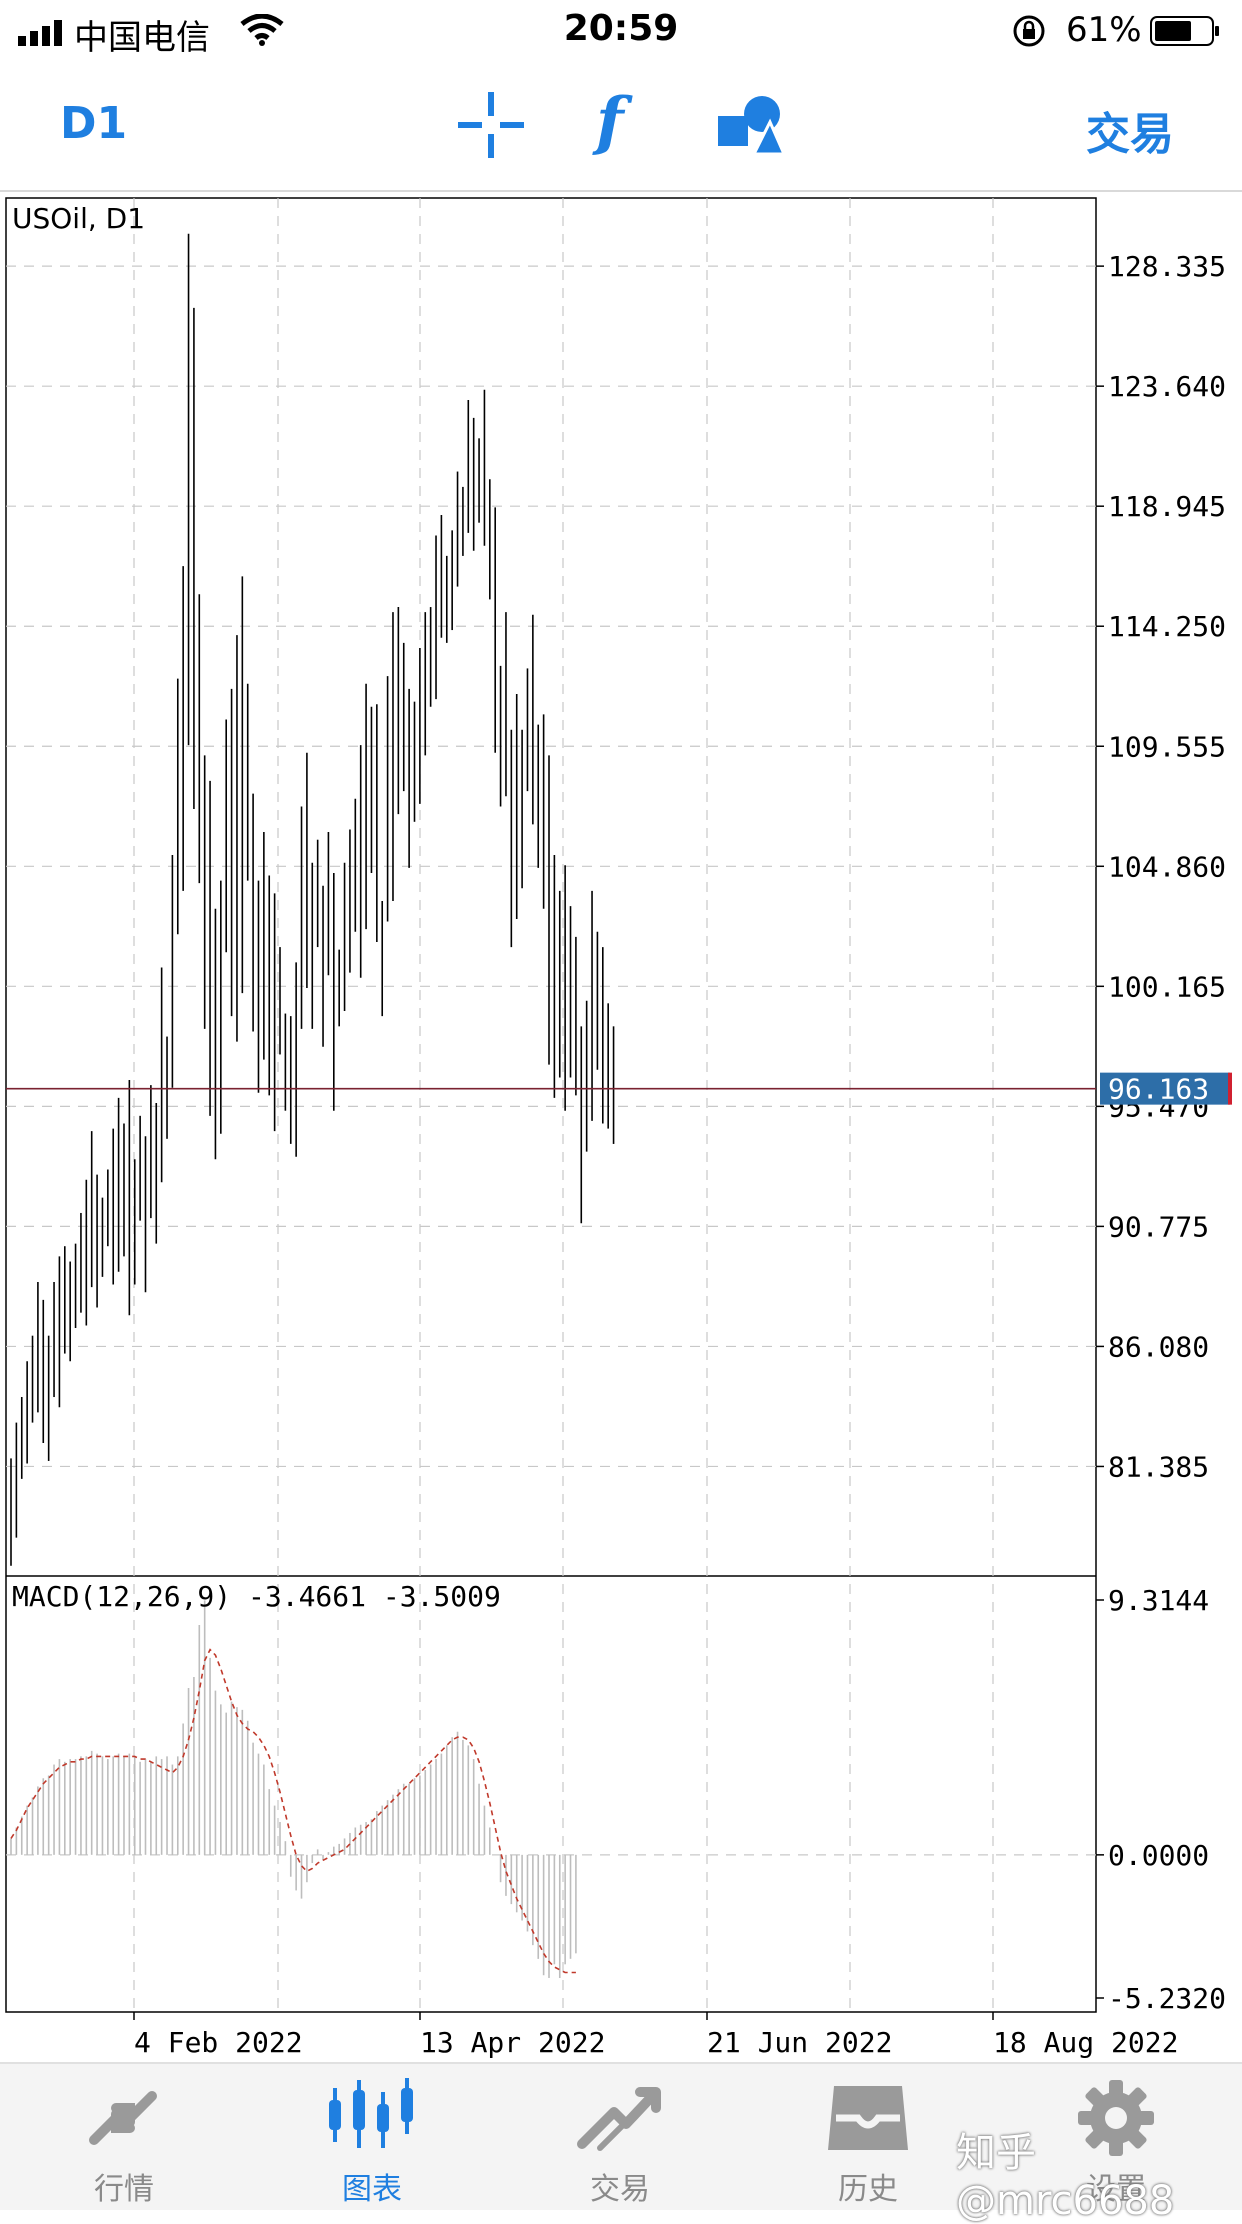 The height and width of the screenshot is (2224, 1242). Describe the element at coordinates (1116, 2189) in the screenshot. I see `tab-label: 设置` at that location.